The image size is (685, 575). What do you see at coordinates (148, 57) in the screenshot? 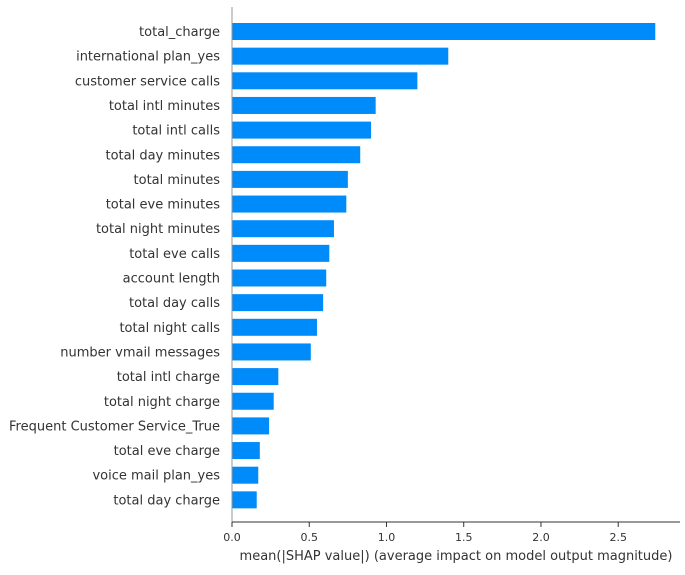
I see `category-label: international plan_yes` at bounding box center [148, 57].